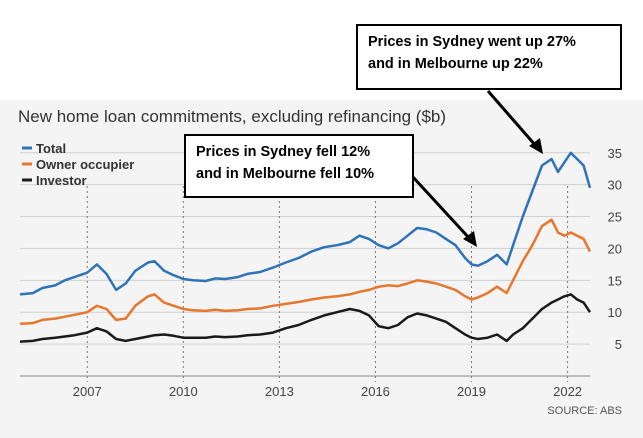 This screenshot has height=438, width=643. Describe the element at coordinates (472, 42) in the screenshot. I see `callout-rise-line-1: Prices in Sydney went up 27%` at that location.